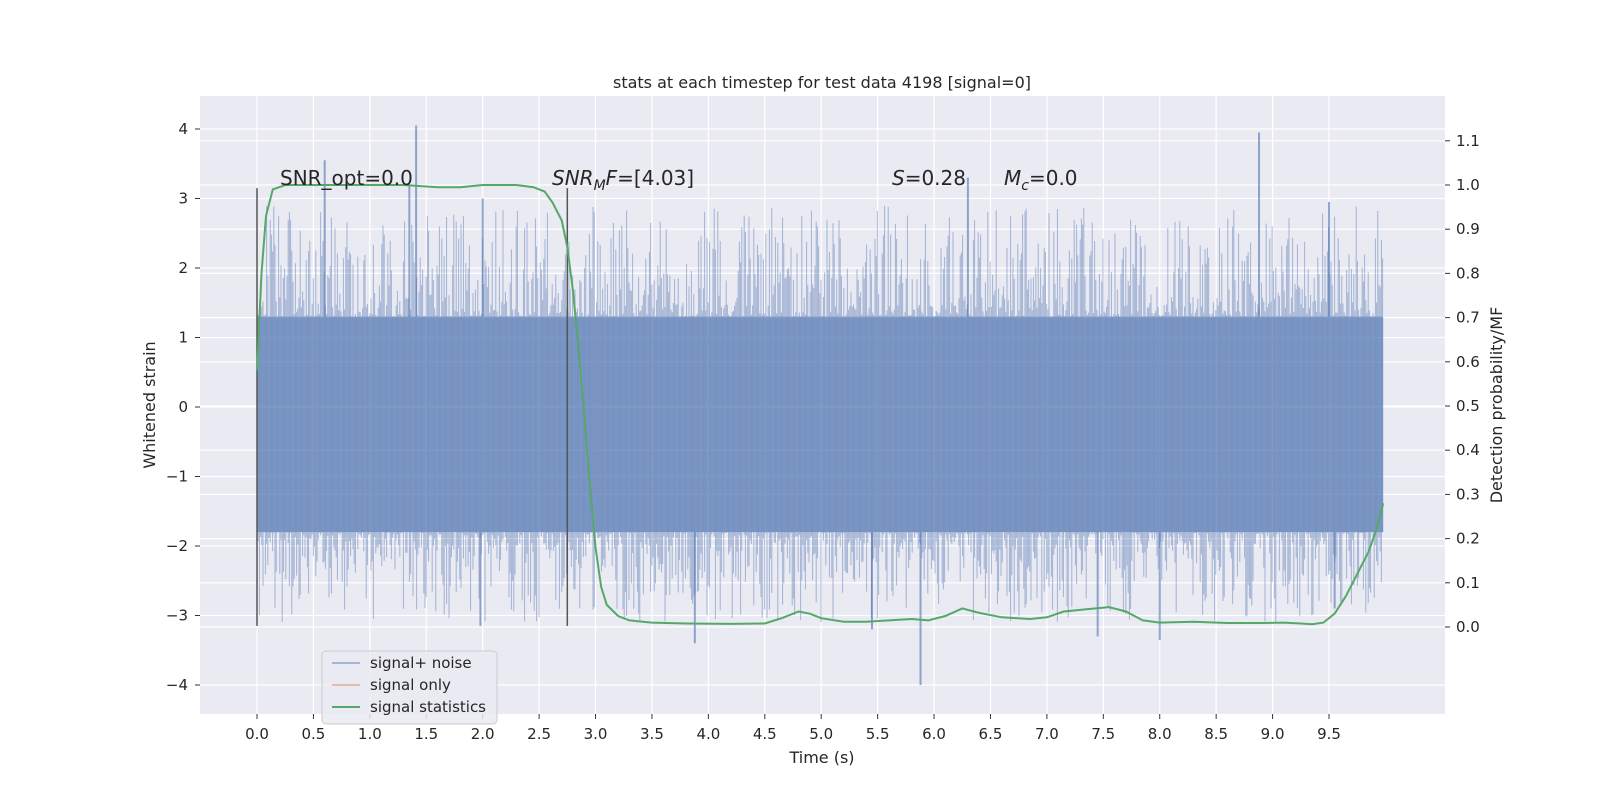 The width and height of the screenshot is (1600, 804). Describe the element at coordinates (1468, 539) in the screenshot. I see `y2-tick-label: 0.2` at that location.